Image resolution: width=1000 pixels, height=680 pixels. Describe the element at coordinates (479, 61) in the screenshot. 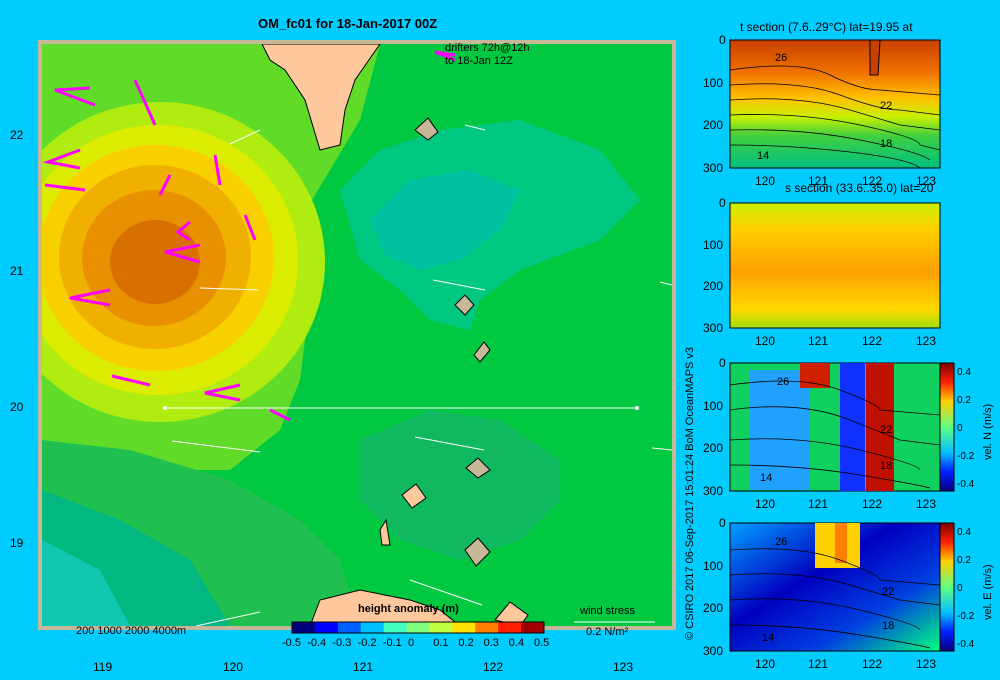

I see `drifters-label-2: to 18-Jan 12Z` at that location.